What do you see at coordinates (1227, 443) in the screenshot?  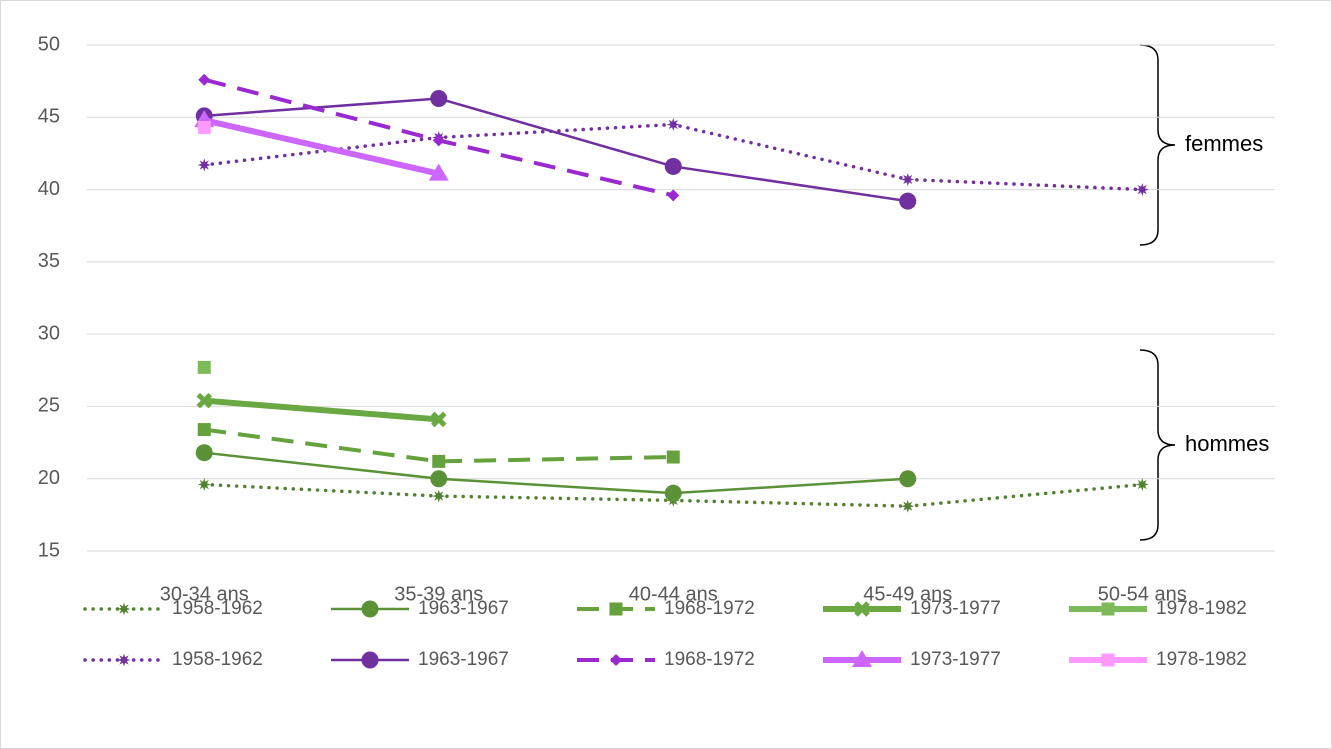 I see `annotation: hommes` at bounding box center [1227, 443].